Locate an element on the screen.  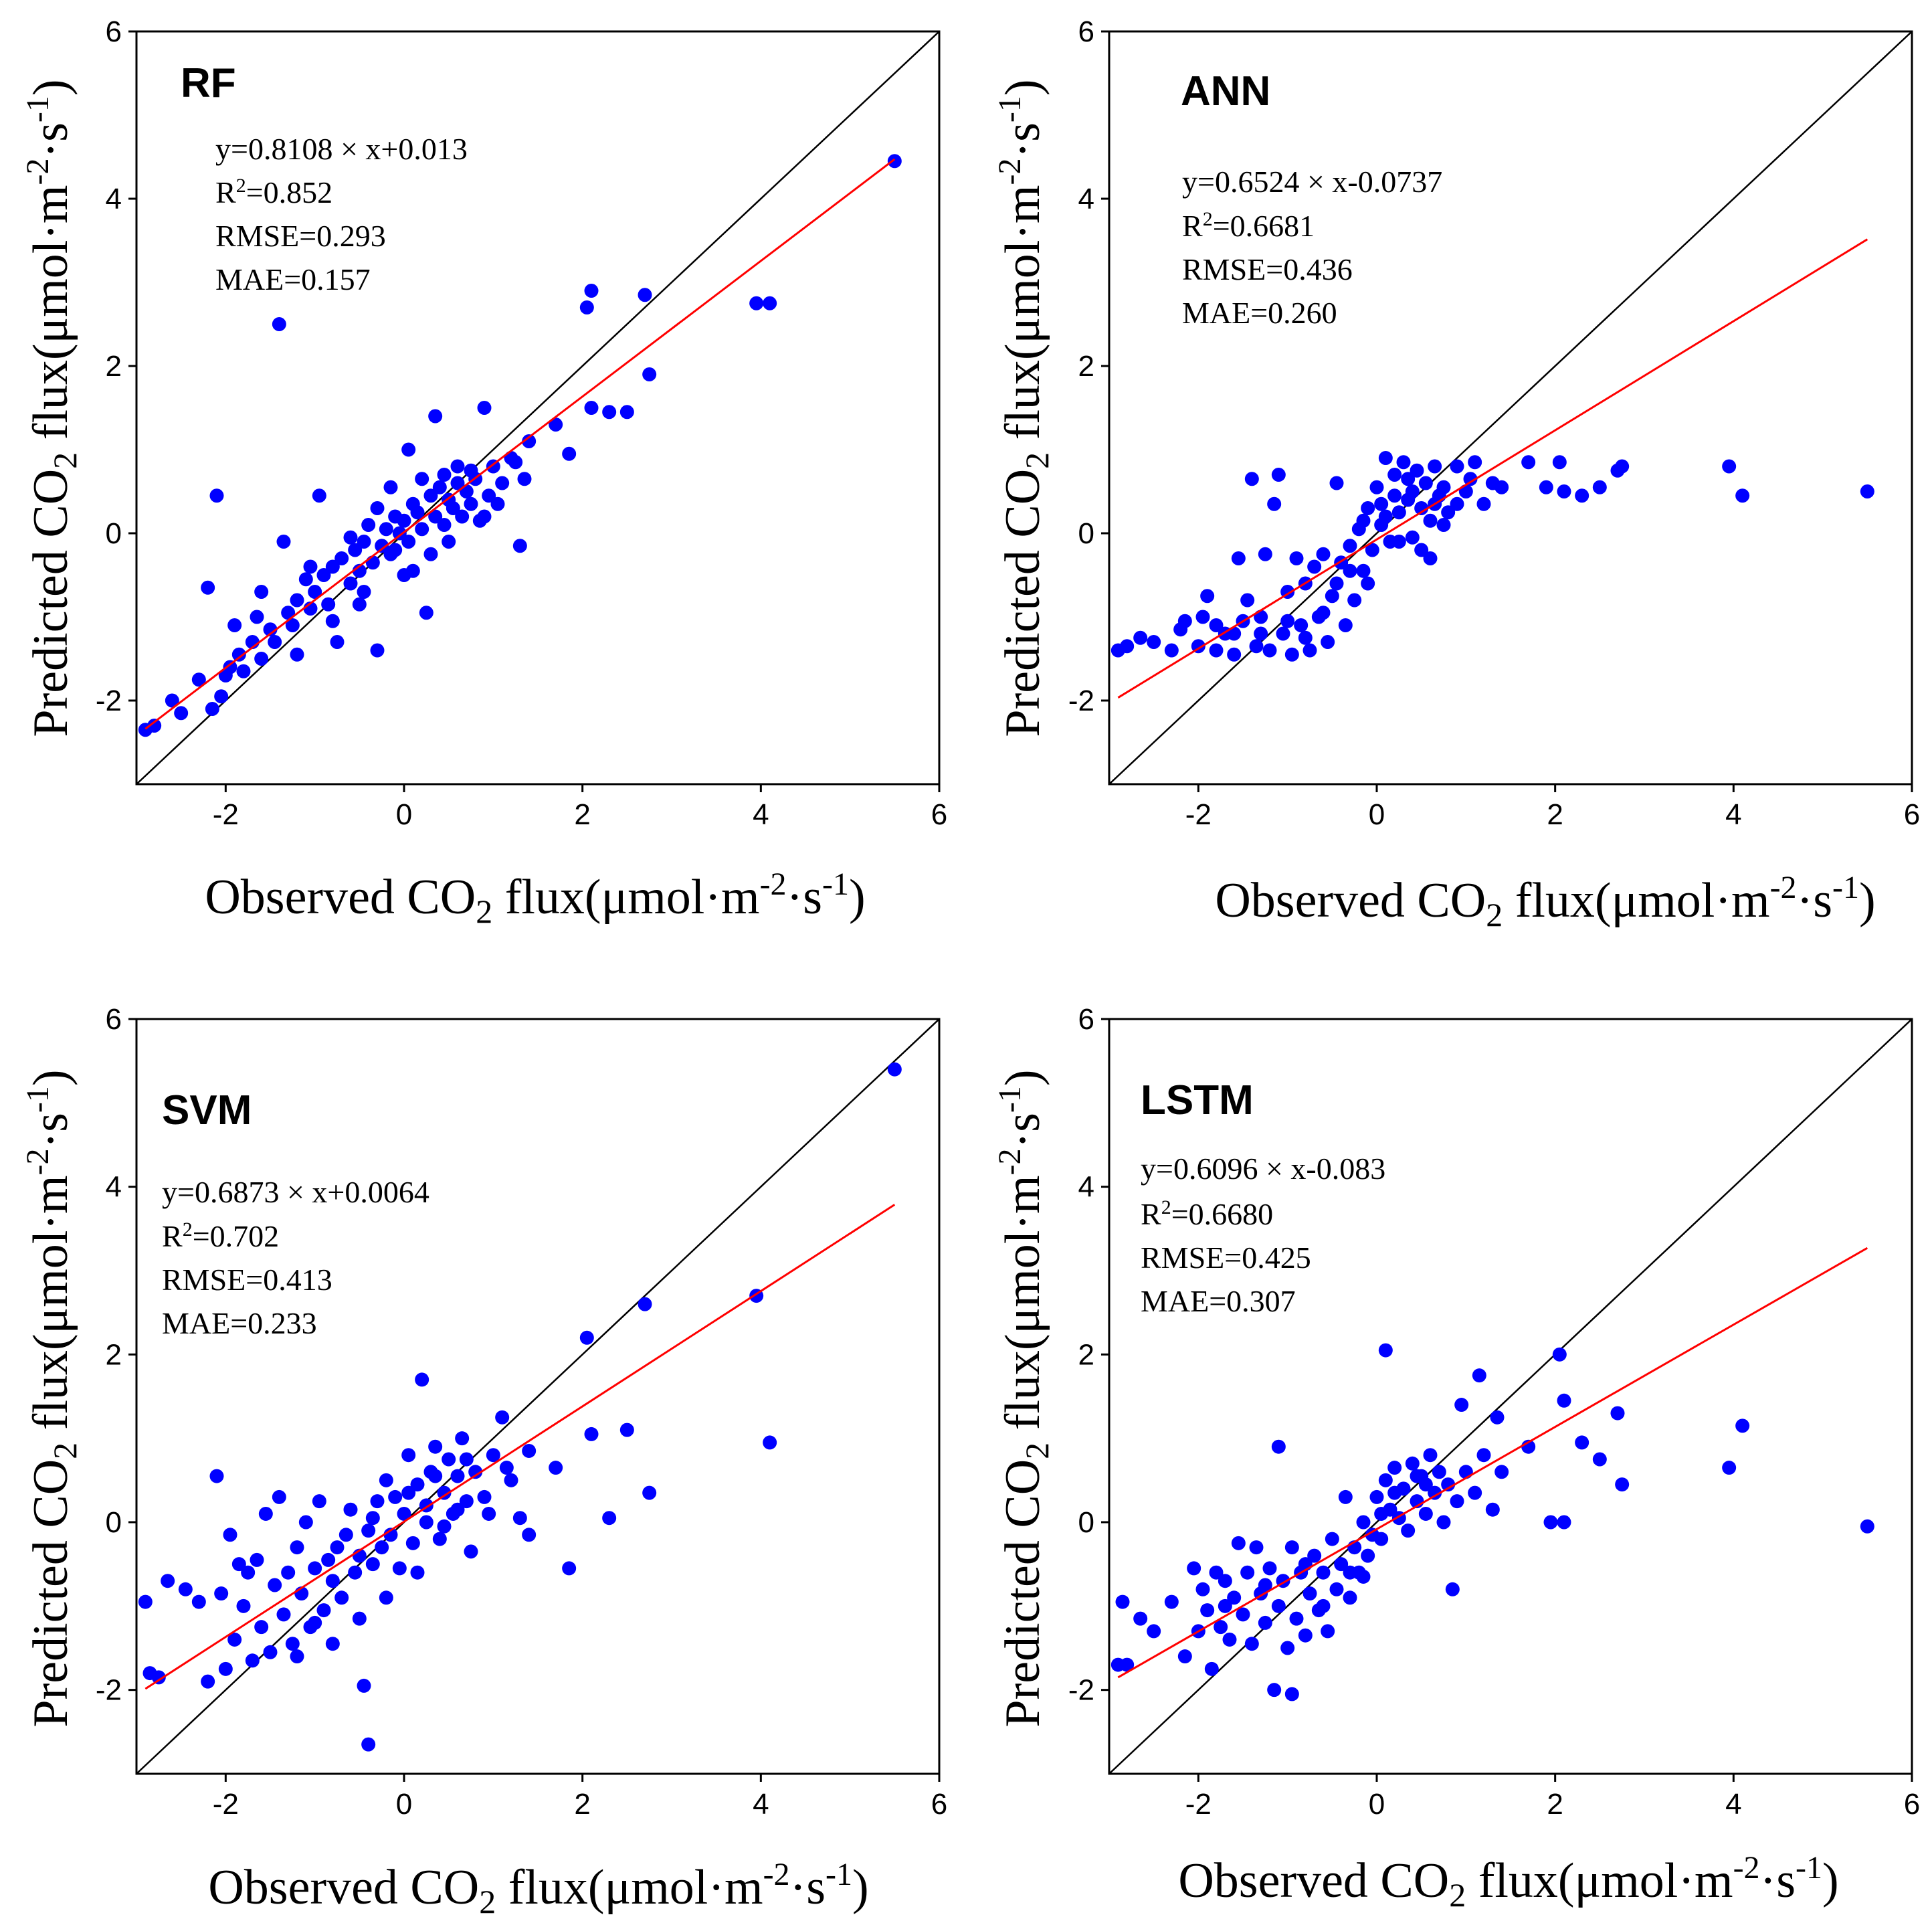
x-tick-label: -2 is located at coordinates (226, 815).